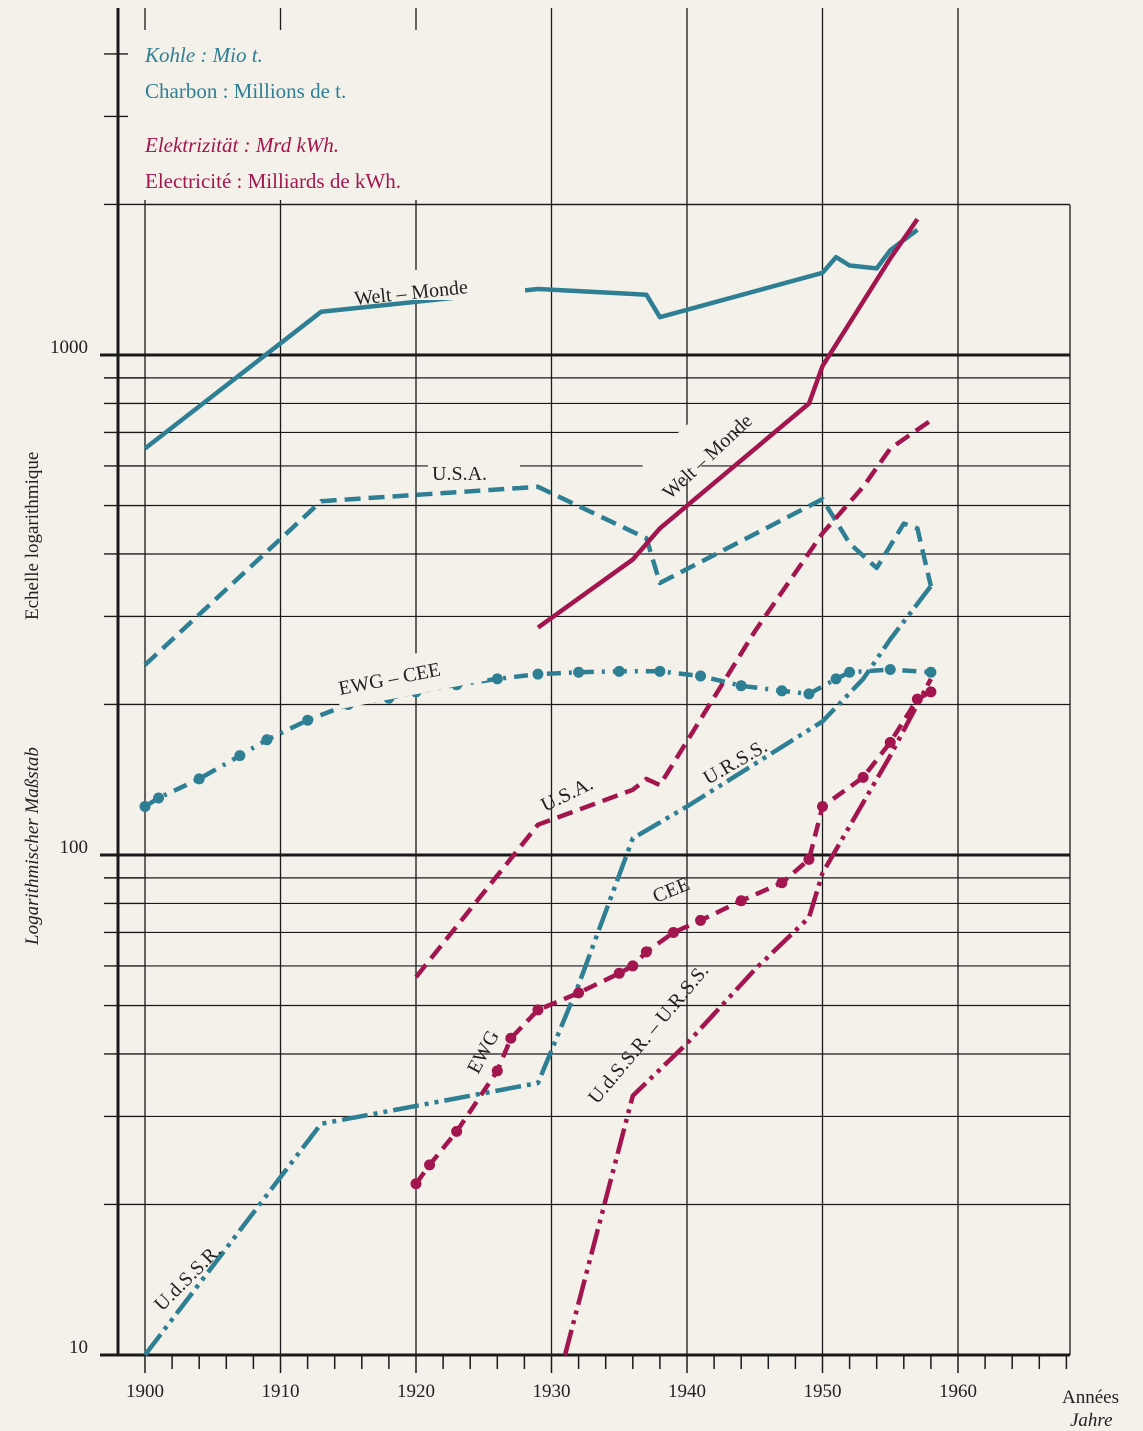  Describe the element at coordinates (145, 1391) in the screenshot. I see `x-tick-label: 1900` at that location.